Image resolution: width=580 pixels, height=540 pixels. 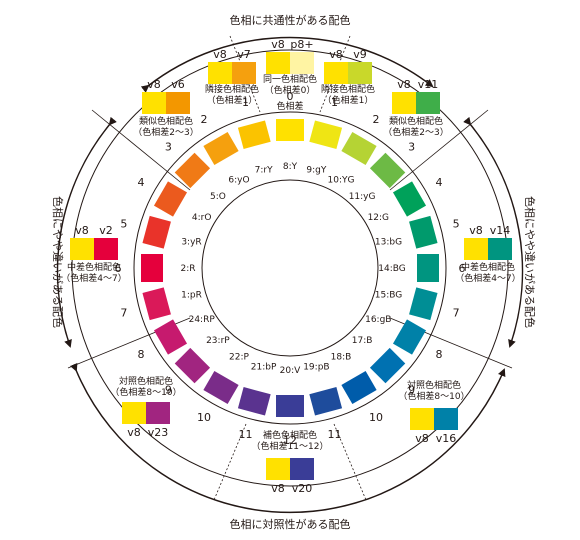 What do you see at coordinates (195, 171) in the screenshot?
I see `hue-segment: 3 5:O` at bounding box center [195, 171].